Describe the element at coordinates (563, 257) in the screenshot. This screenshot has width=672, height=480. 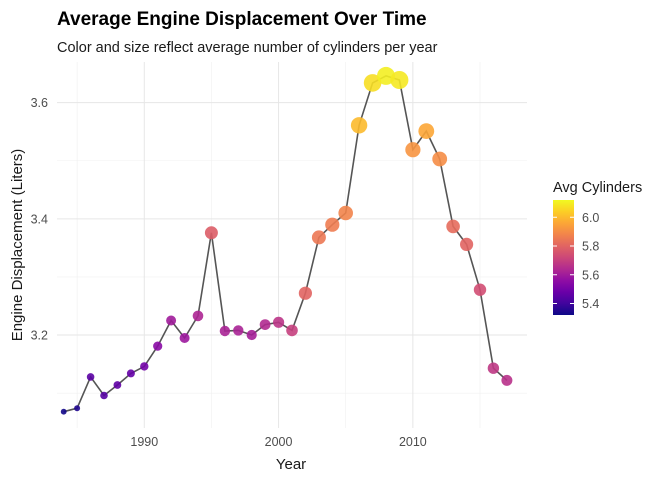
I see `legend-colorbar` at that location.